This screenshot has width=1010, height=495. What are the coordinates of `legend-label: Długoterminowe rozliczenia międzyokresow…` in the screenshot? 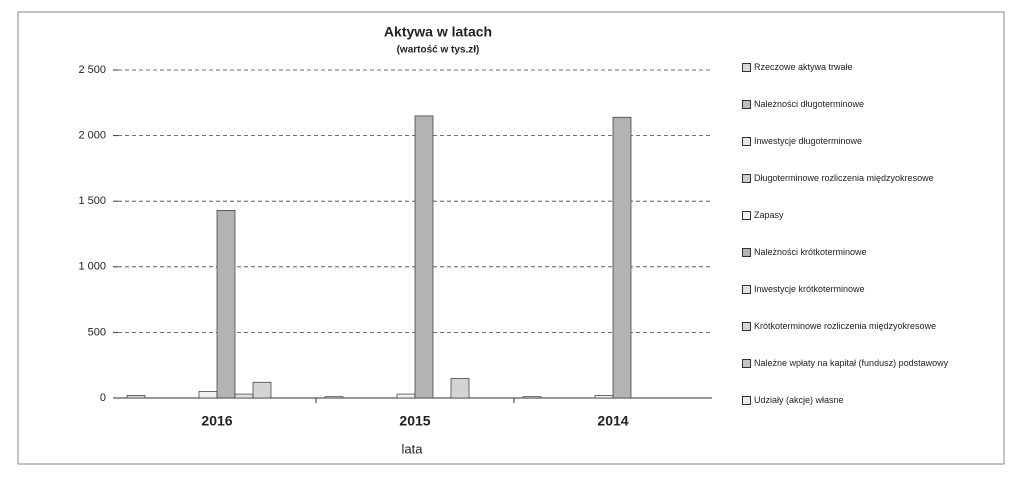 It's located at (844, 178).